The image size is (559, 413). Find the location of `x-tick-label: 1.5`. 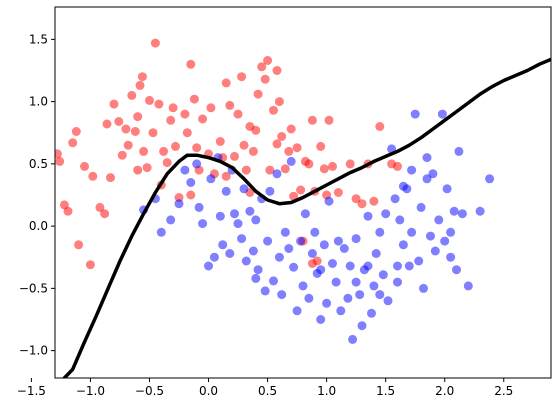

x-tick-label: 1.5 is located at coordinates (385, 391).